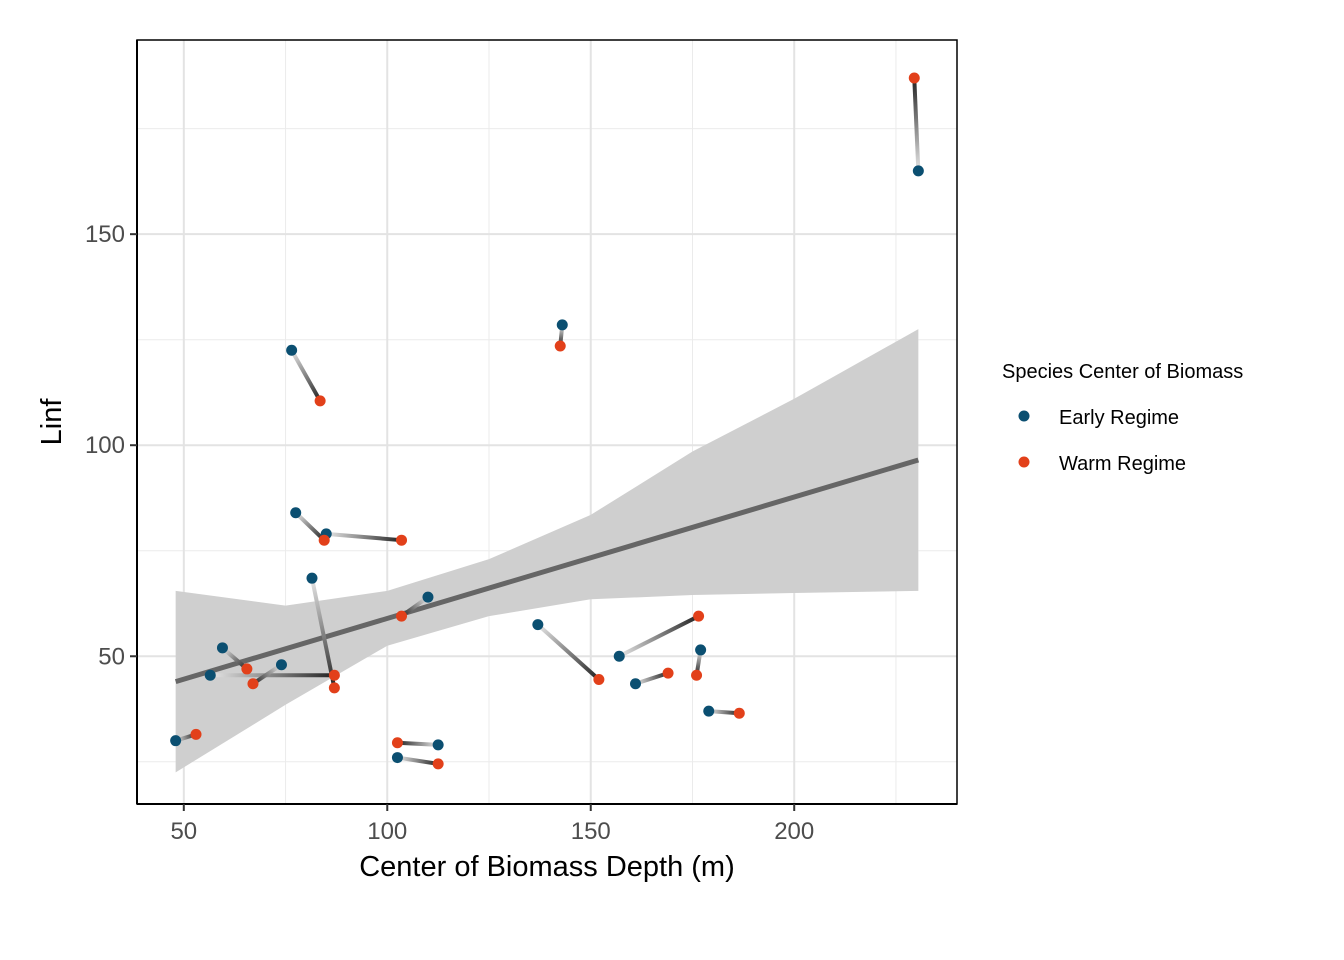 This screenshot has width=1344, height=960. I want to click on trend-line-layer, so click(547, 570).